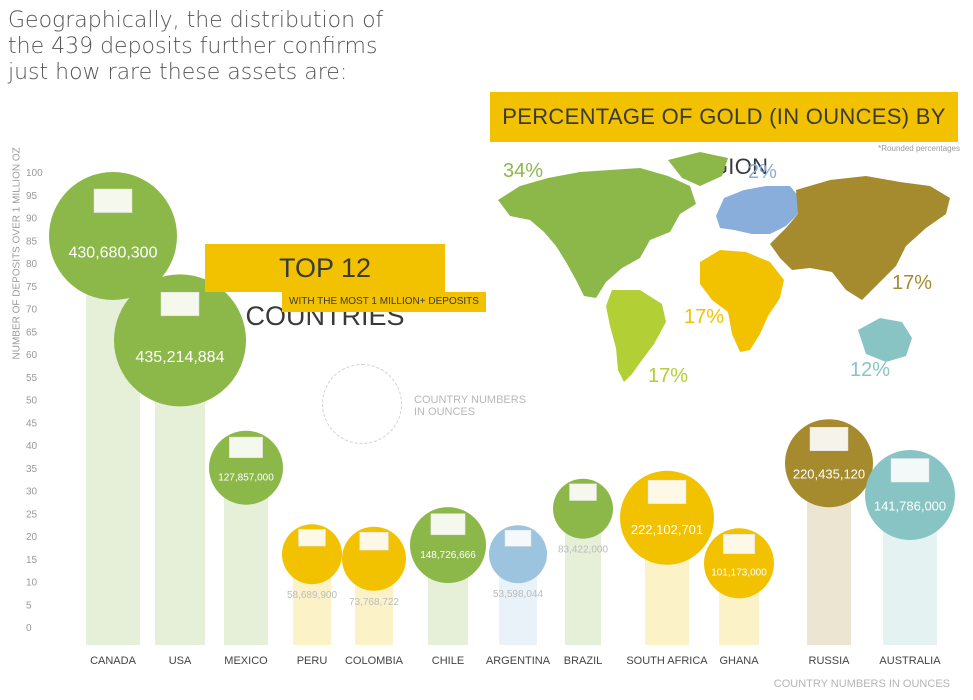 The image size is (973, 700). What do you see at coordinates (32, 583) in the screenshot?
I see `y-tick-label: 10` at bounding box center [32, 583].